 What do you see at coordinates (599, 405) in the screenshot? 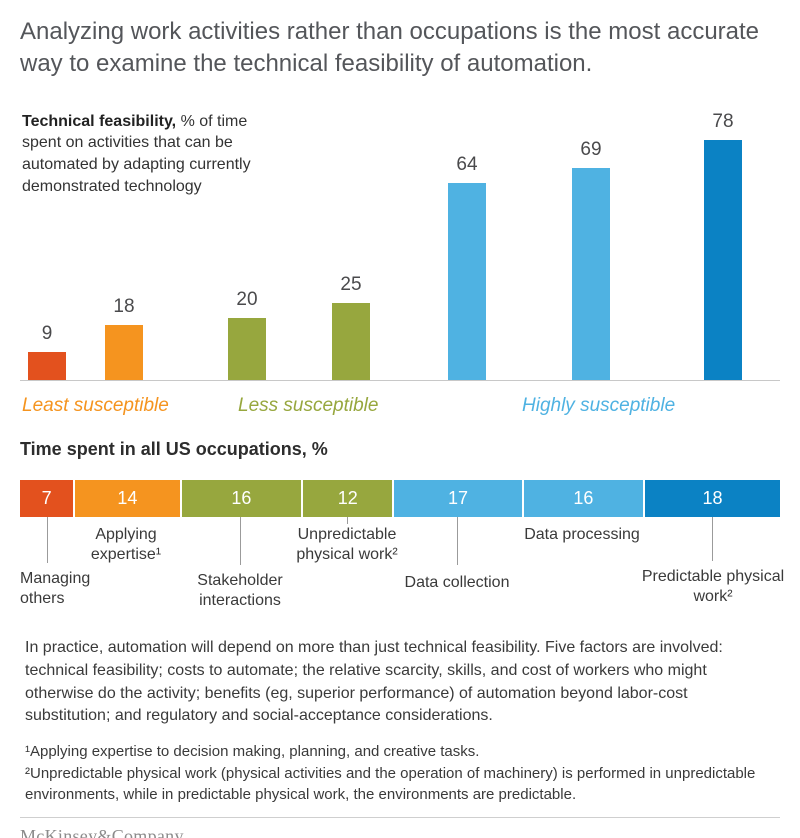
I see `group-label-highly: Highly susceptible` at bounding box center [599, 405].